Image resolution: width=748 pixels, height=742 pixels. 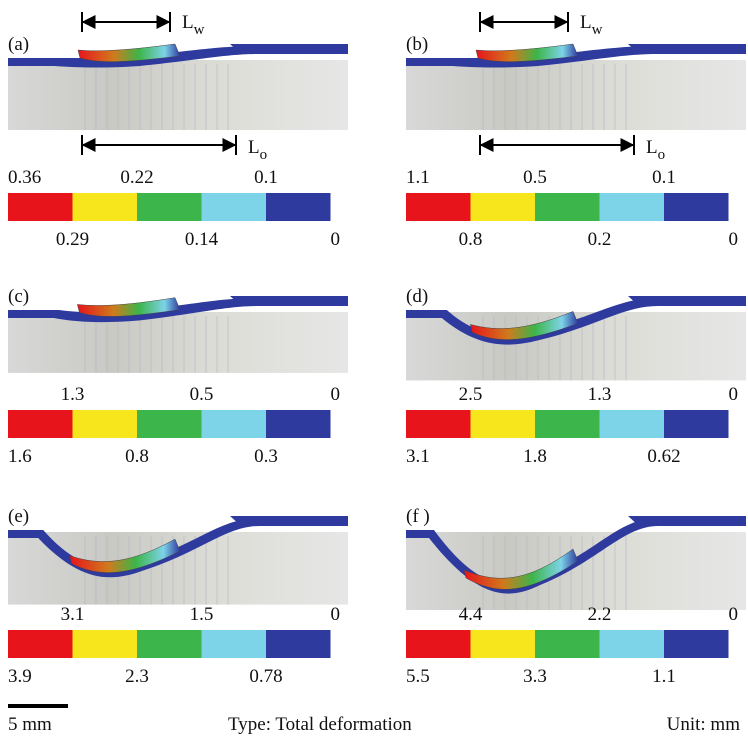 I want to click on colorbar-label: 5.5, so click(x=418, y=676).